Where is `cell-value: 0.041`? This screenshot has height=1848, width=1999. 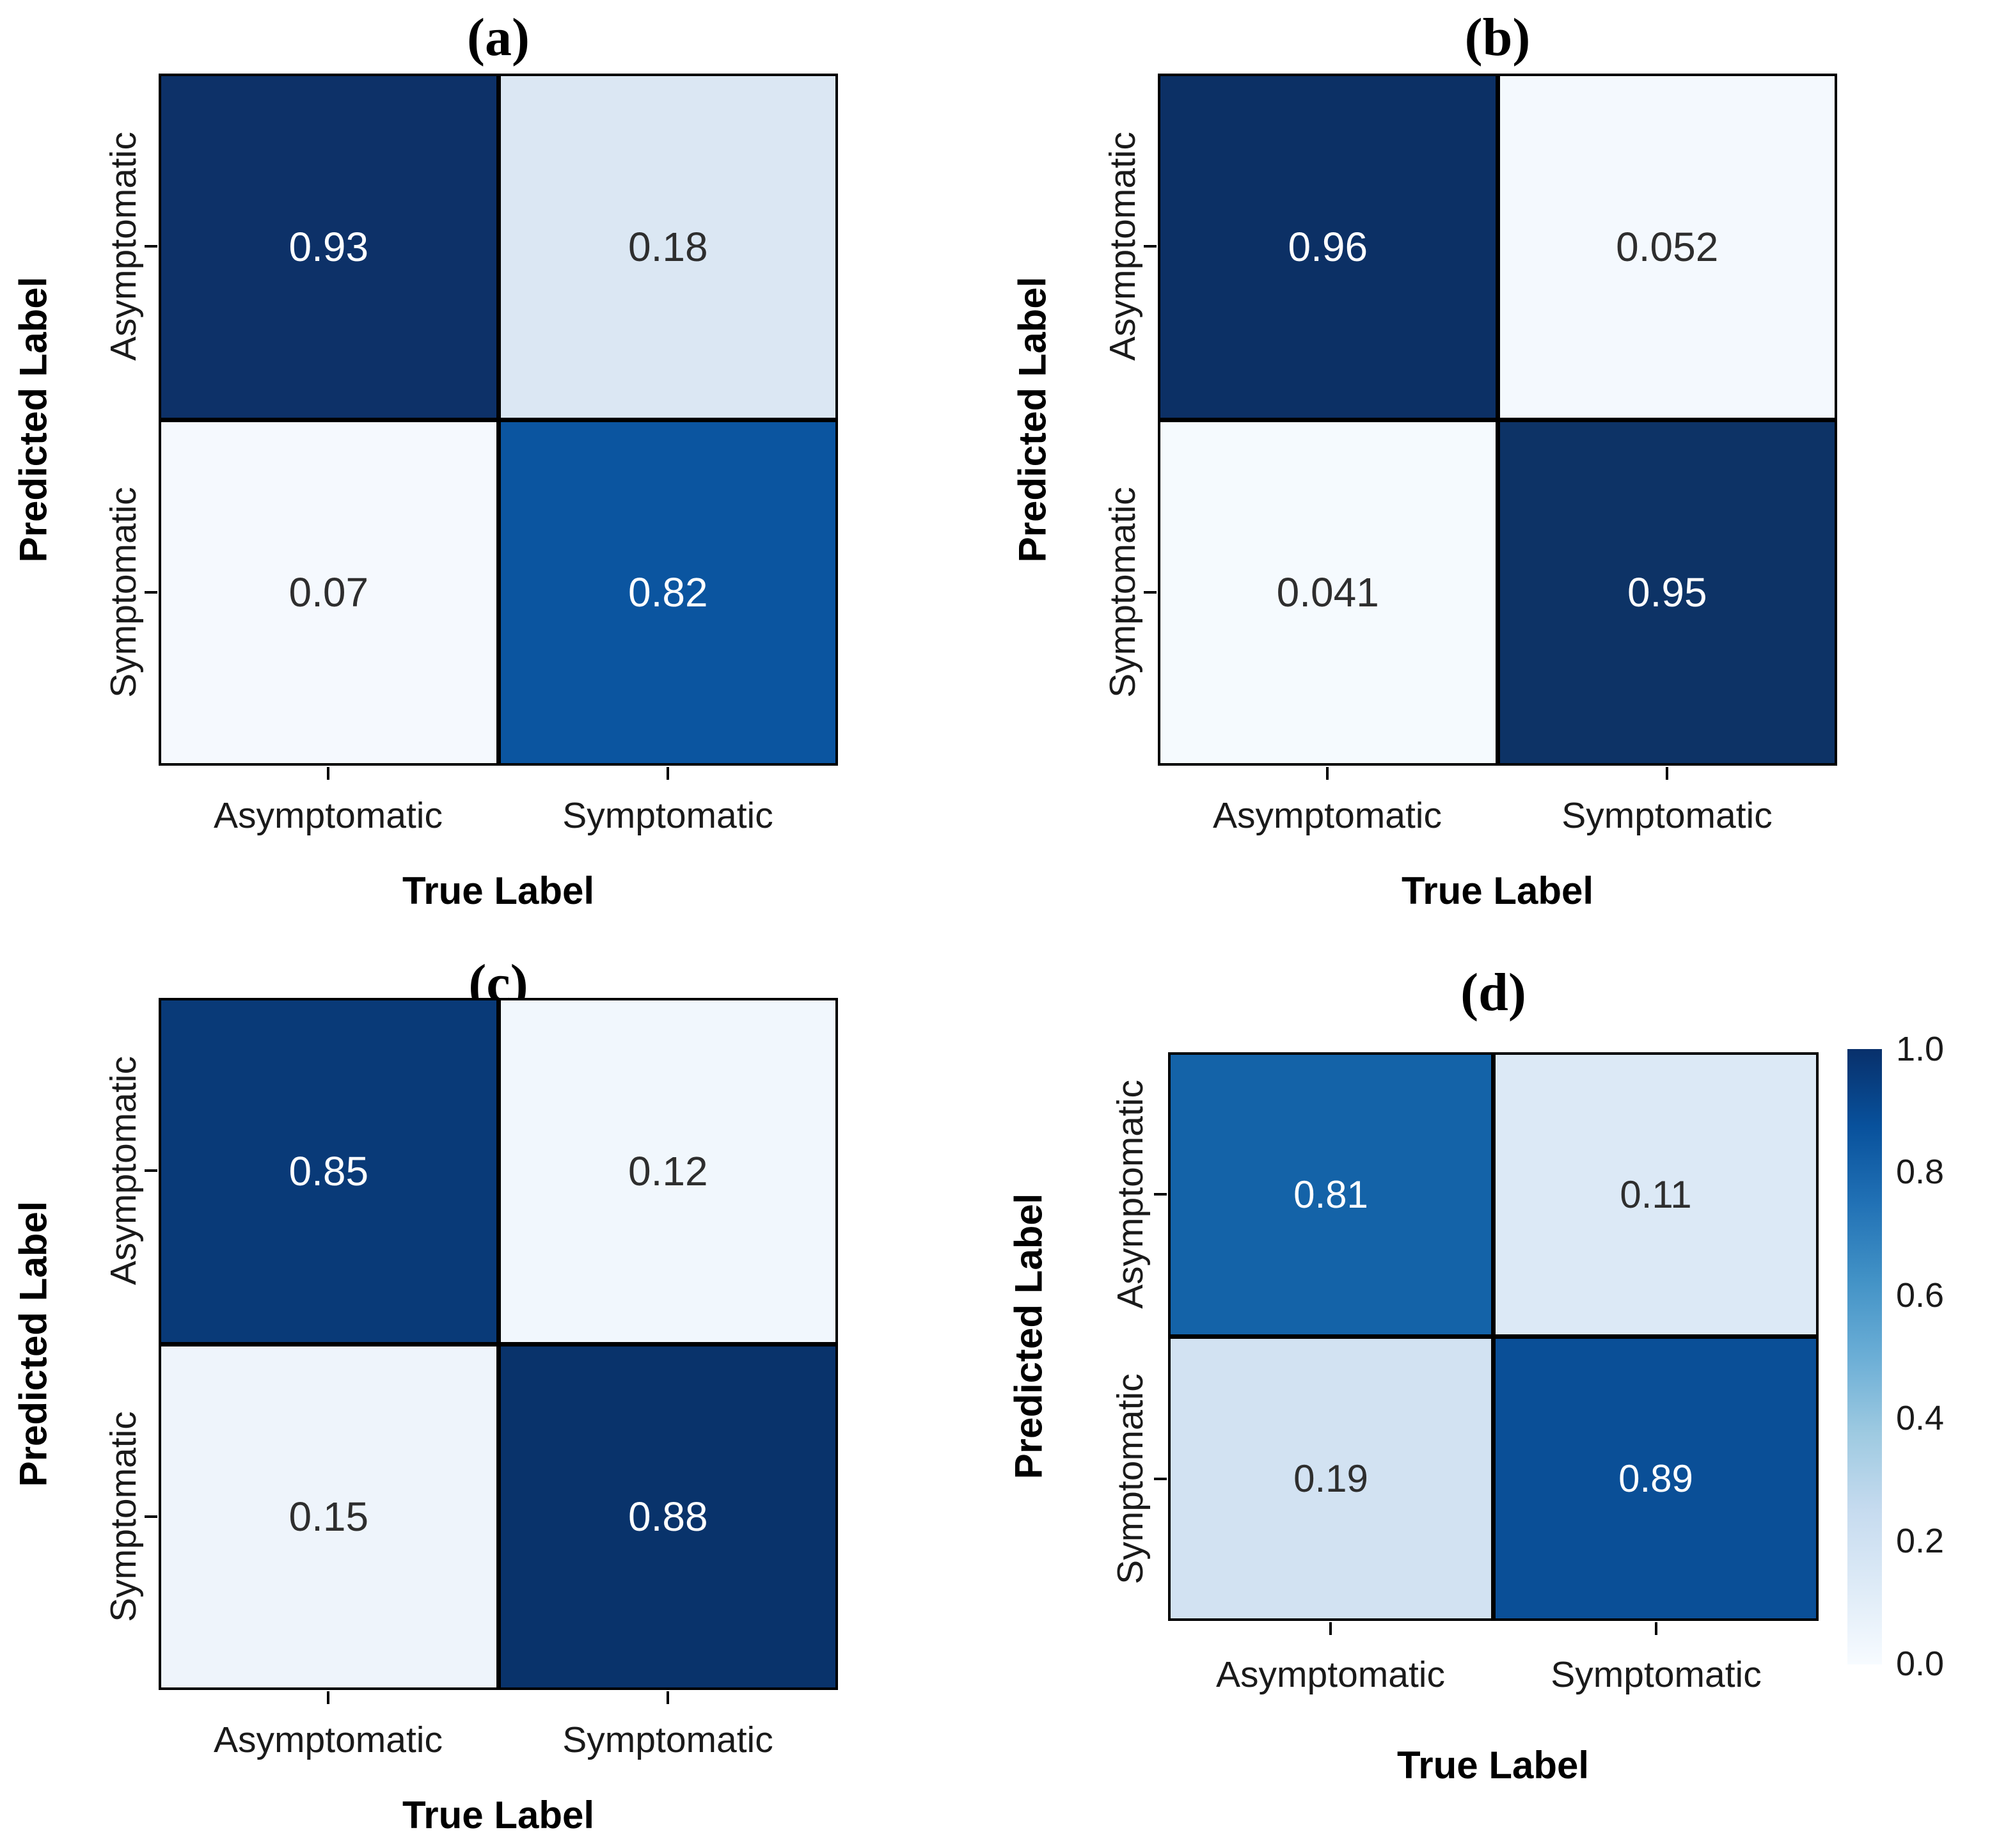 cell-value: 0.041 is located at coordinates (1327, 592).